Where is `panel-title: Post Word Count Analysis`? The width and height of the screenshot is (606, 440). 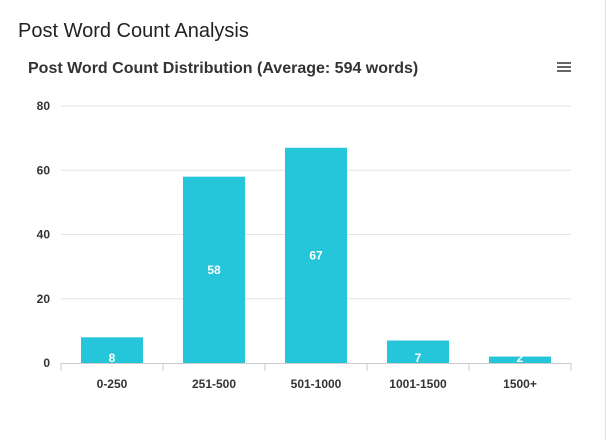 panel-title: Post Word Count Analysis is located at coordinates (133, 31).